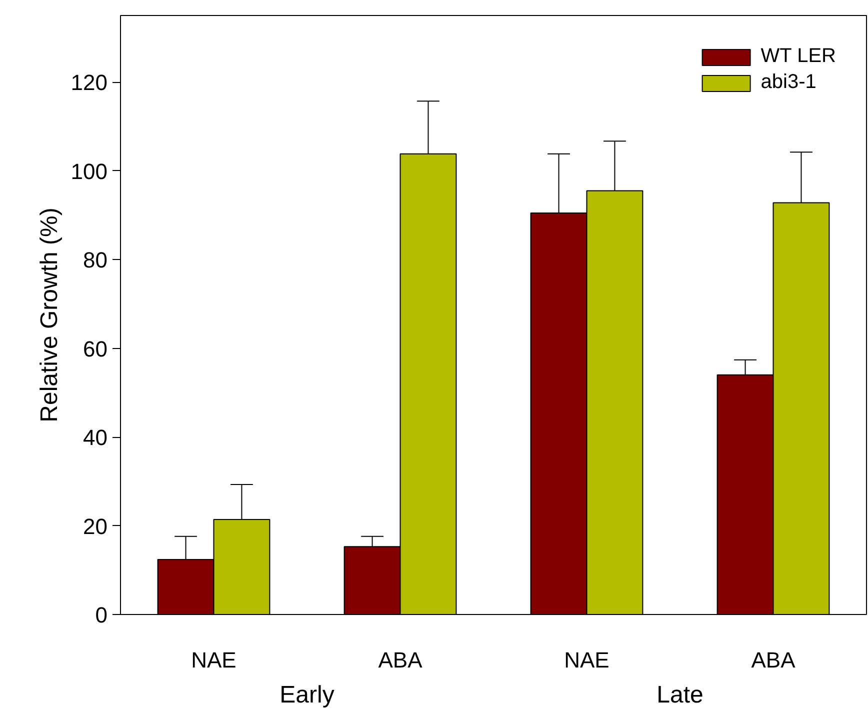  What do you see at coordinates (798, 56) in the screenshot?
I see `legend-label: WT LER` at bounding box center [798, 56].